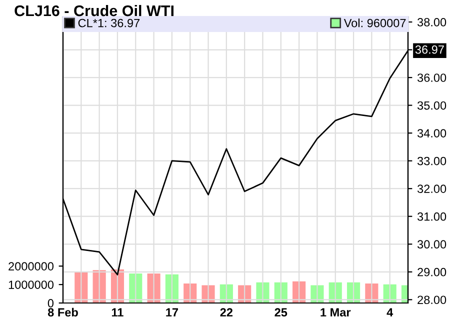  I want to click on y2-tick-label: 30.00, so click(431, 244).